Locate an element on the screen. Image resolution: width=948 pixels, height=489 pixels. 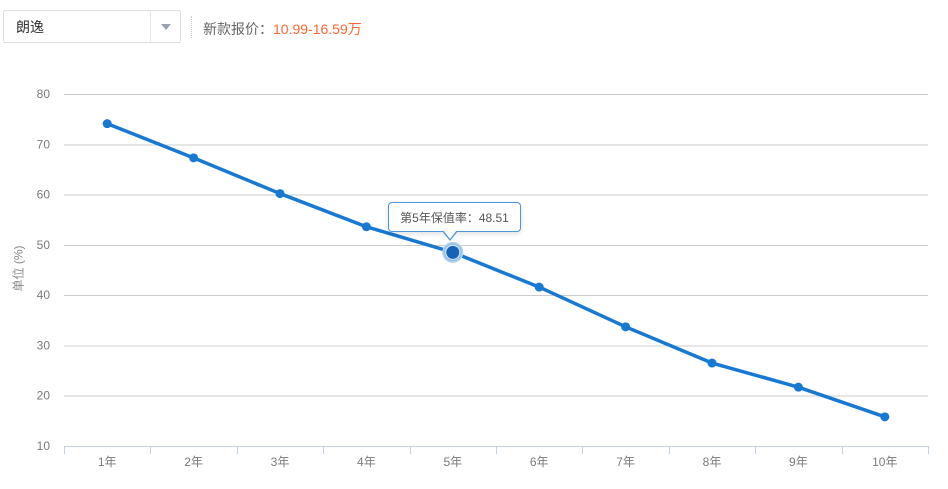
y-axis-label: 40 is located at coordinates (44, 295).